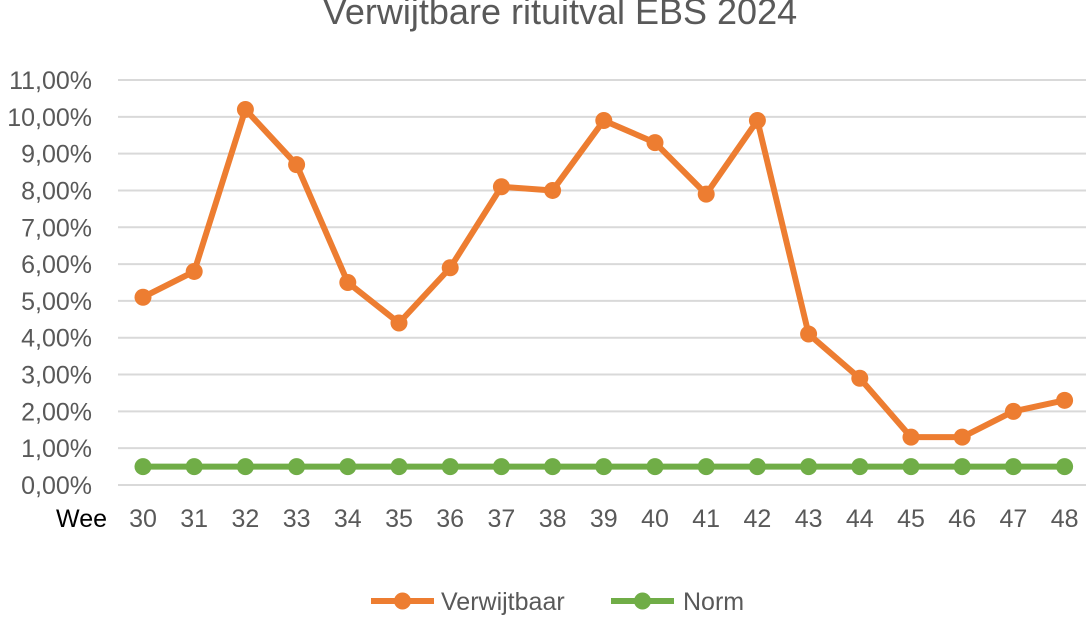  What do you see at coordinates (706, 519) in the screenshot?
I see `x-tick-label: 41` at bounding box center [706, 519].